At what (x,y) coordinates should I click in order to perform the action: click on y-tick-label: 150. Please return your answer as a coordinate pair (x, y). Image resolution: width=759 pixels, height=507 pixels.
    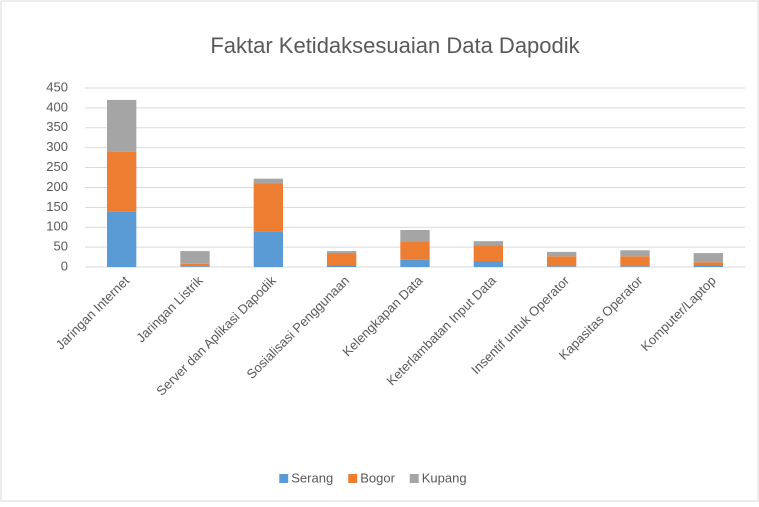
    Looking at the image, I should click on (57, 206).